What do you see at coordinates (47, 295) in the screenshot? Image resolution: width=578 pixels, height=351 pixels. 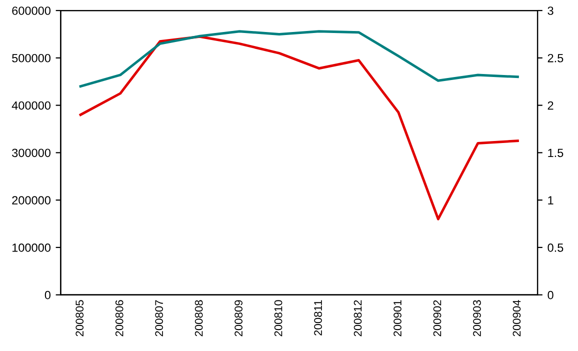 I see `y-tick-label: 0` at bounding box center [47, 295].